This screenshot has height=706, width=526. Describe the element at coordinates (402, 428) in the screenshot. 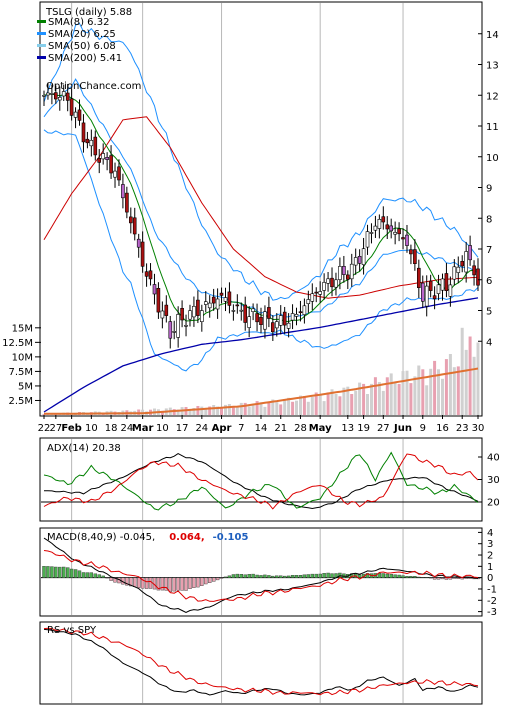

I see `x-tick-label: Jun` at that location.